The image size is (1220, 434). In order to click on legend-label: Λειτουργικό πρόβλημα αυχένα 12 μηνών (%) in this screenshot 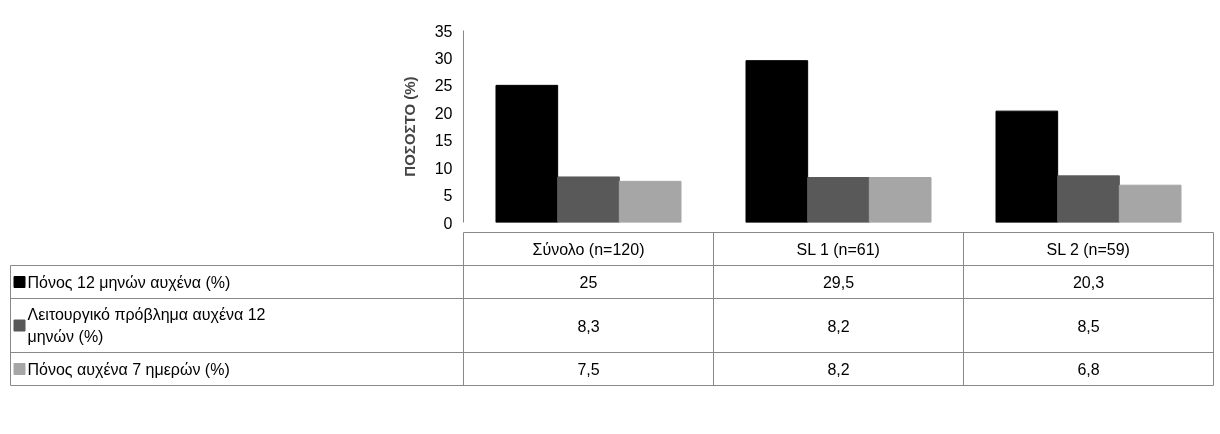, I will do `click(146, 325)`.